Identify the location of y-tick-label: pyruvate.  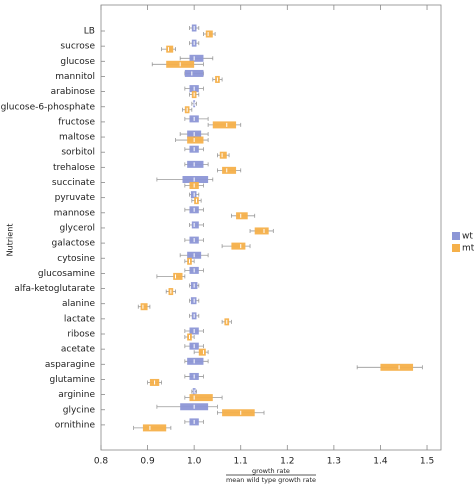
(75, 198).